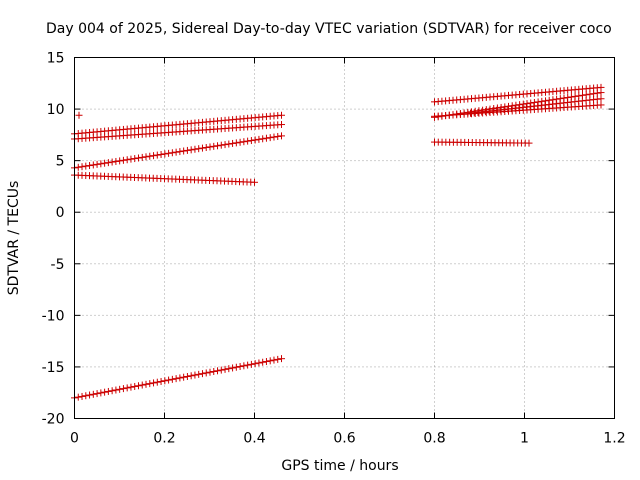  I want to click on y-tick-label: -10, so click(53, 316).